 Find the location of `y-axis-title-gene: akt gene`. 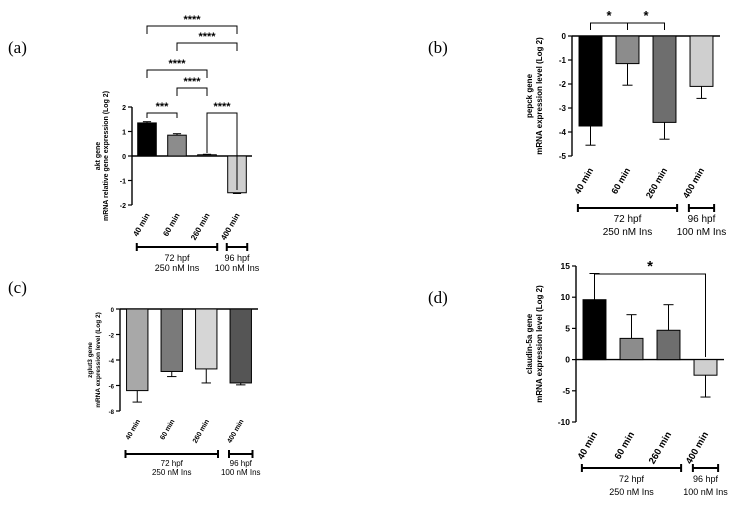

y-axis-title-gene: akt gene is located at coordinates (98, 156).